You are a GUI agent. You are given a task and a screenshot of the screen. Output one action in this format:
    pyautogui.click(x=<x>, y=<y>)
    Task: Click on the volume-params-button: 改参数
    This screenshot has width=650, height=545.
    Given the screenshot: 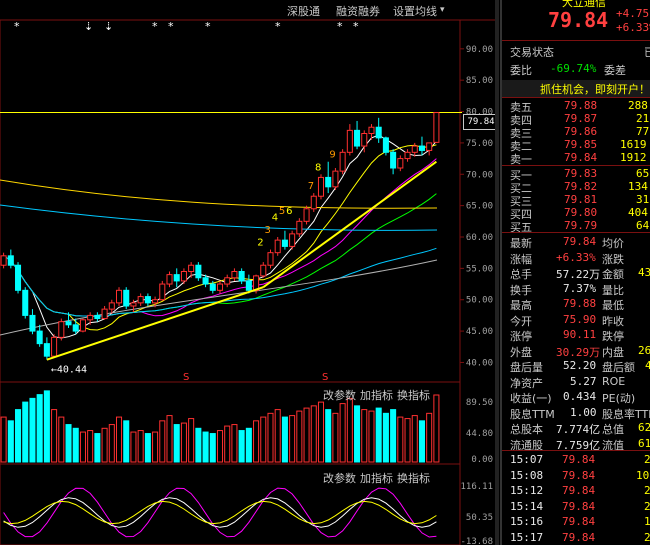 What is the action you would take?
    pyautogui.click(x=339, y=395)
    